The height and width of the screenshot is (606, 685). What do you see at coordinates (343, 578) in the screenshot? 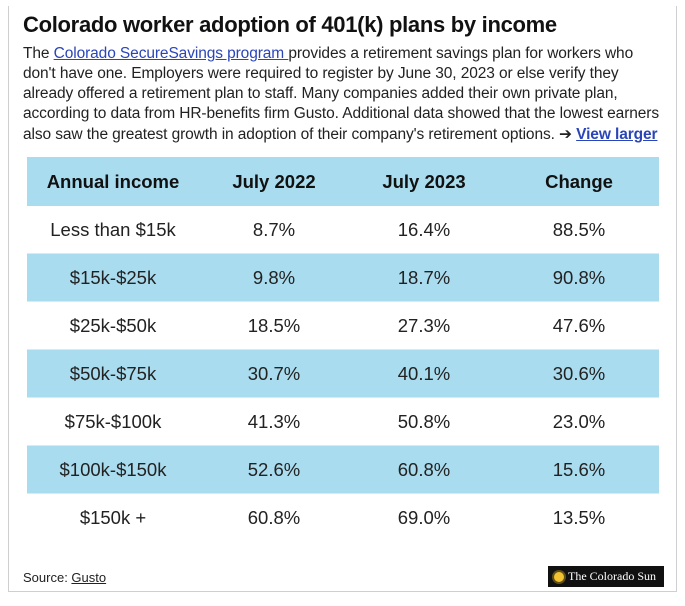
I see `footer: Source: Gusto The Colorado Sun` at bounding box center [343, 578].